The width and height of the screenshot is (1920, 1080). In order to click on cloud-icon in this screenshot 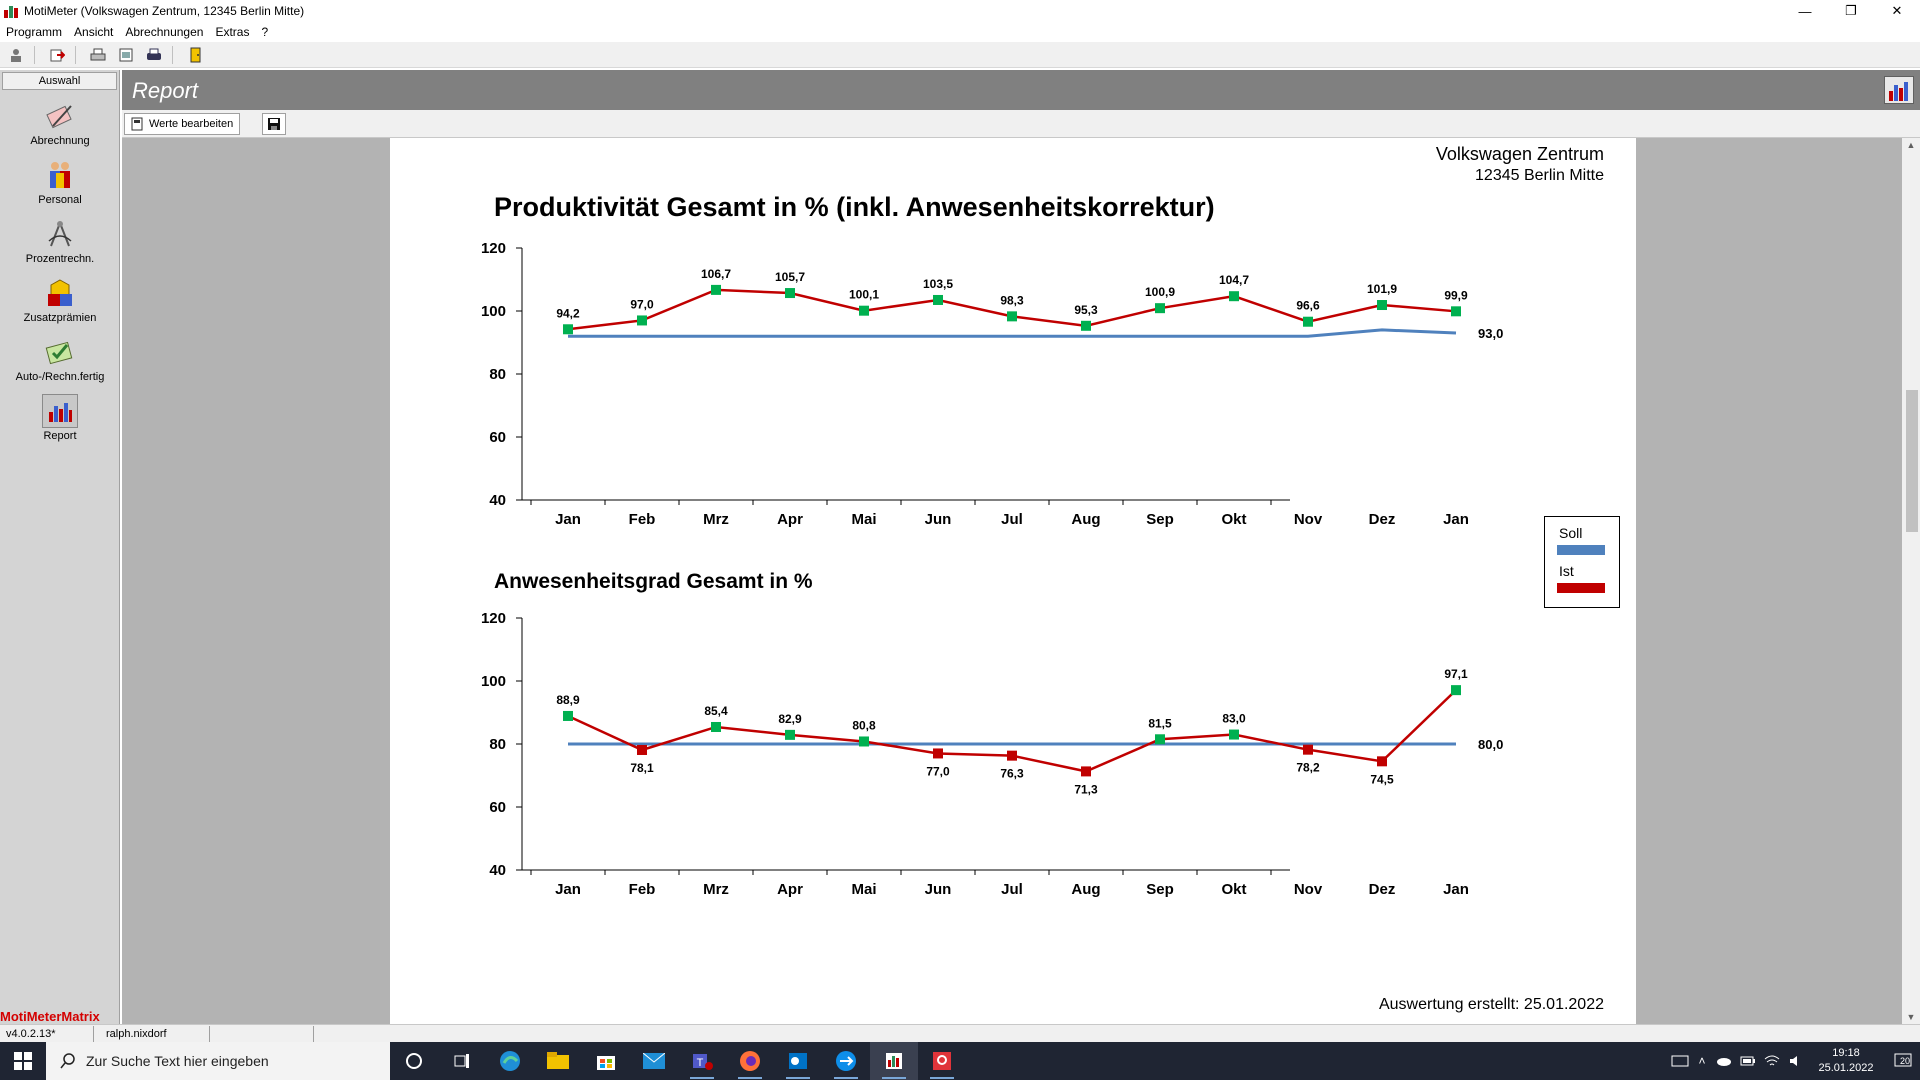, I will do `click(1724, 1061)`.